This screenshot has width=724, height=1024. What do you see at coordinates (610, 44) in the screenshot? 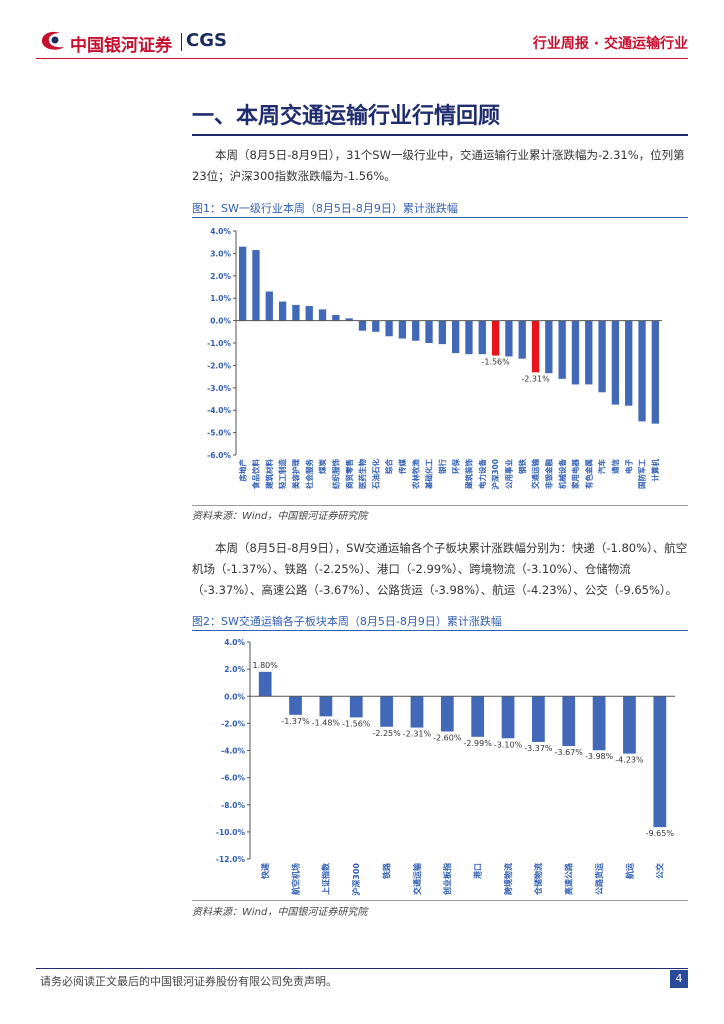
I see `report-type: 行业周报 · 交通运输行业` at bounding box center [610, 44].